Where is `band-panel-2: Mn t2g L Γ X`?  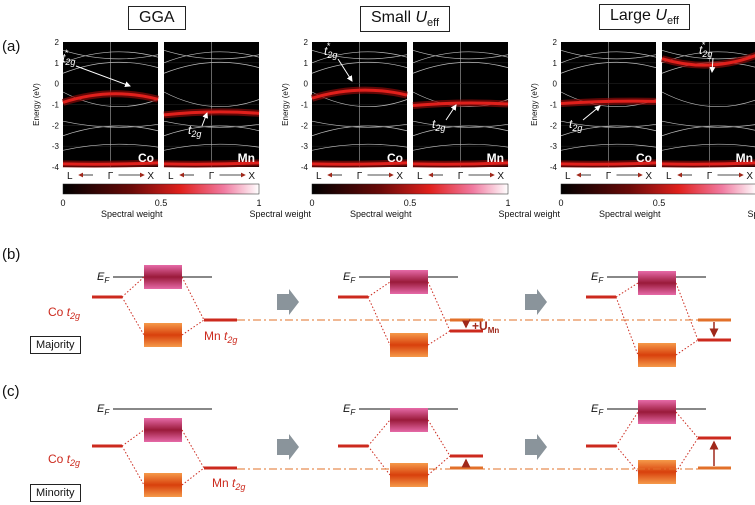
band-panel-2: Mn t2g L Γ X is located at coordinates (211, 112).